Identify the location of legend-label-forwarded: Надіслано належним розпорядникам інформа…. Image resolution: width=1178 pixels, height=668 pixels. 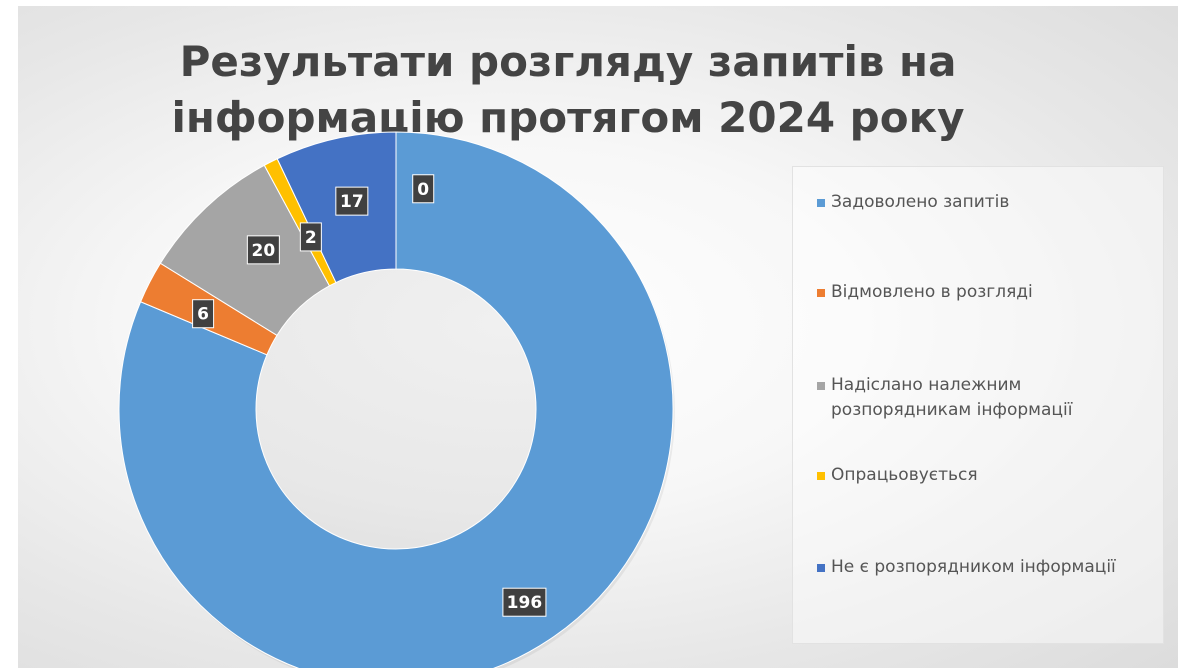
(952, 397).